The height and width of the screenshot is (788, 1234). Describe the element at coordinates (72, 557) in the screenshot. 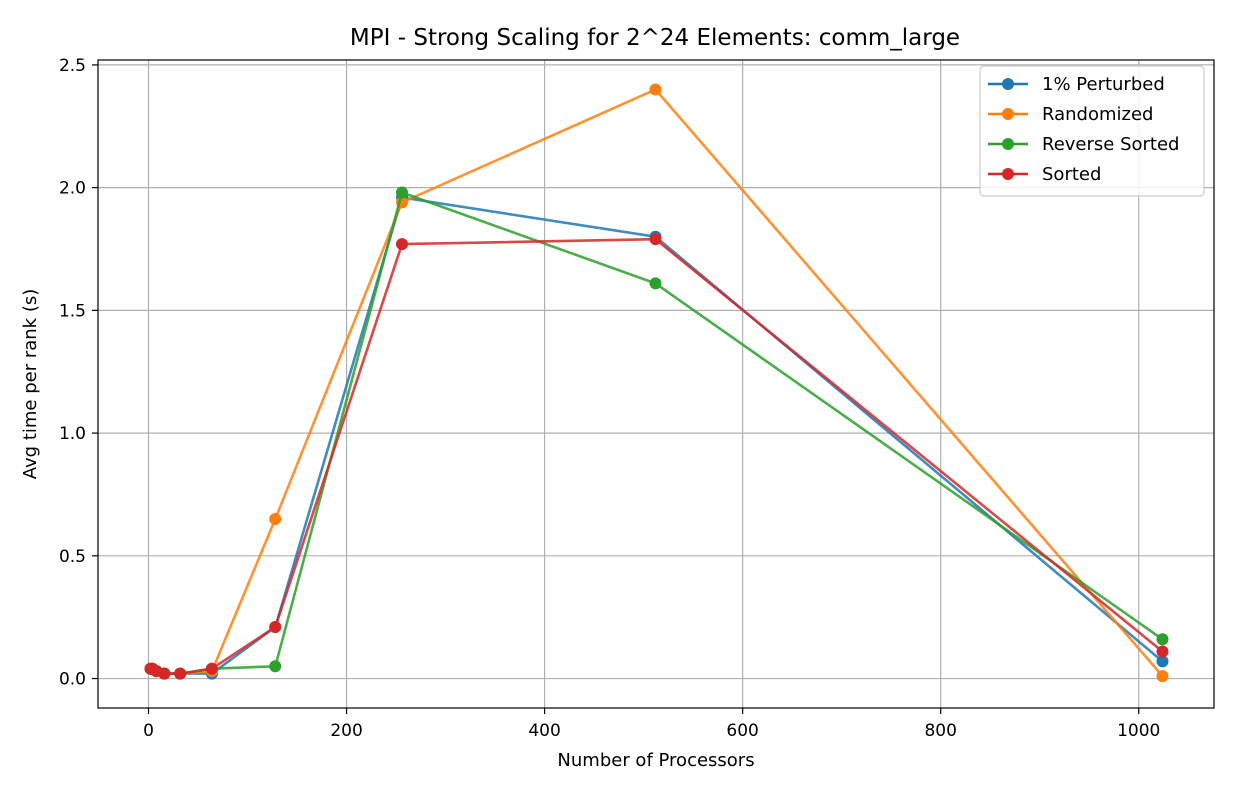

I see `y-tick-label: 0.5` at that location.